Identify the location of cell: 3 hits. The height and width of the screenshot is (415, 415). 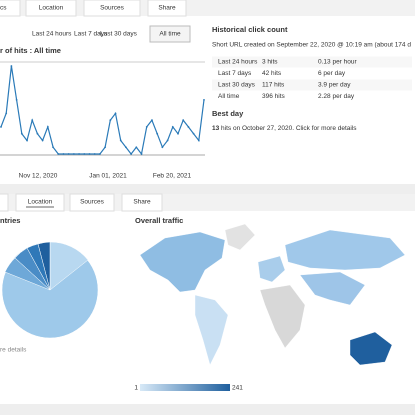
(270, 62).